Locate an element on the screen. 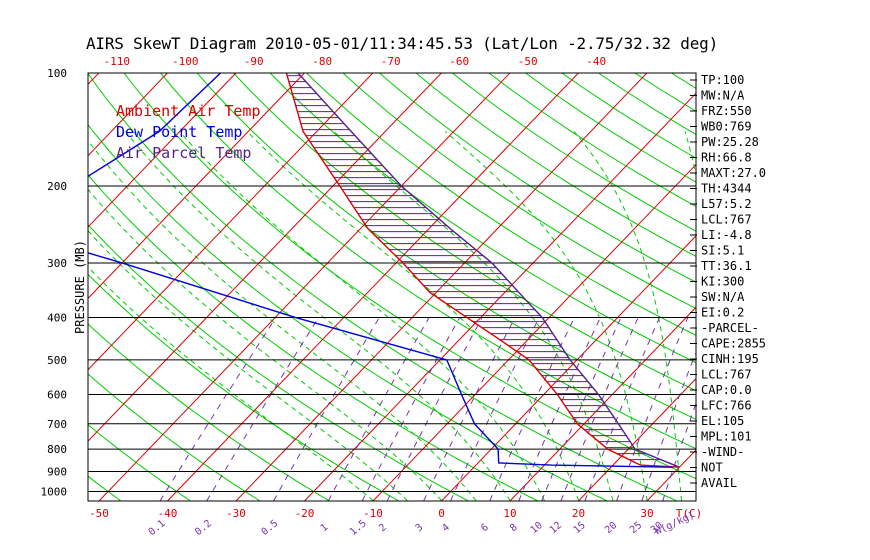 The width and height of the screenshot is (870, 560). stability-index: AVAIL is located at coordinates (719, 483).